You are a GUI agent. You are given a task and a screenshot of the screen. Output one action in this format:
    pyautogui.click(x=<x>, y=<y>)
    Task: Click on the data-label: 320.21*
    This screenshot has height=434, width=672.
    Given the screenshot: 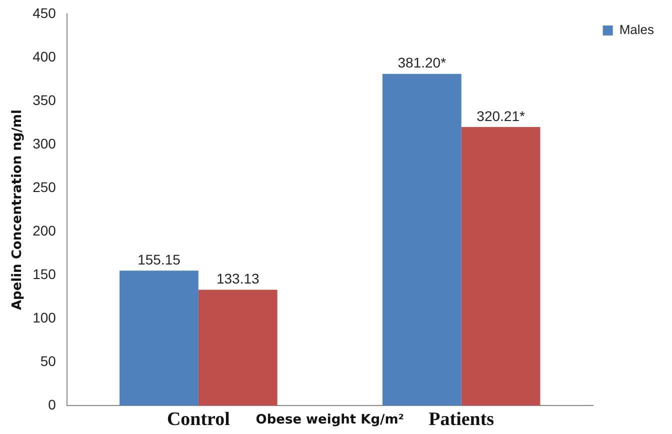 What is the action you would take?
    pyautogui.click(x=501, y=116)
    